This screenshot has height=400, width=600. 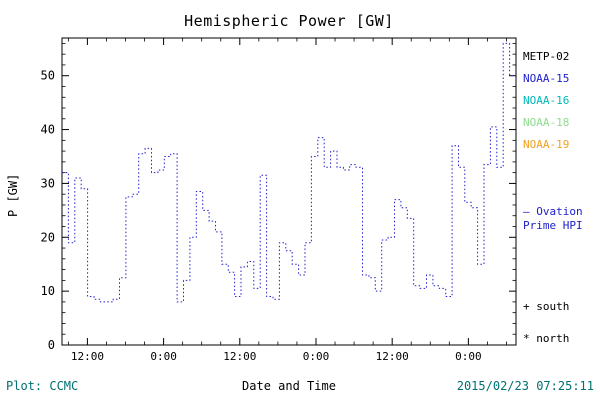 I want to click on legend-satellites: METP-02 NOAA-15 NOAA-16 NOAA-18 NOAA-19, so click(x=546, y=101).